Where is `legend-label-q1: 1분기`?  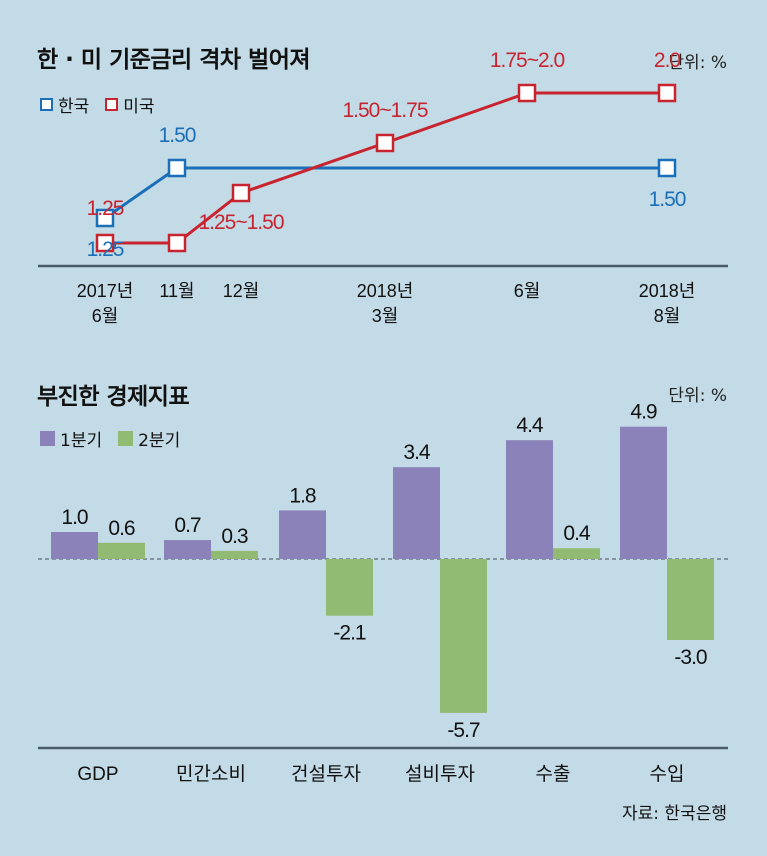 legend-label-q1: 1분기 is located at coordinates (81, 441).